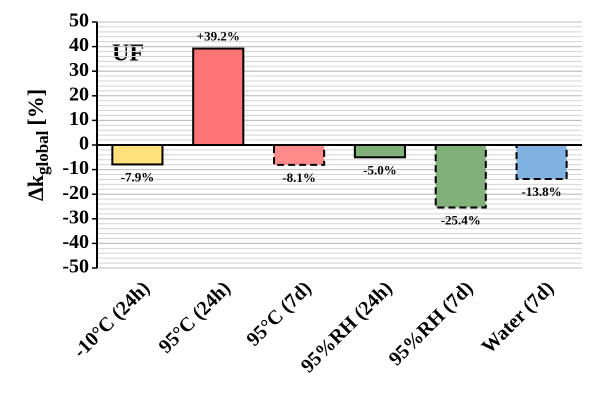  Describe the element at coordinates (218, 36) in the screenshot. I see `value-label: +39.2%` at that location.